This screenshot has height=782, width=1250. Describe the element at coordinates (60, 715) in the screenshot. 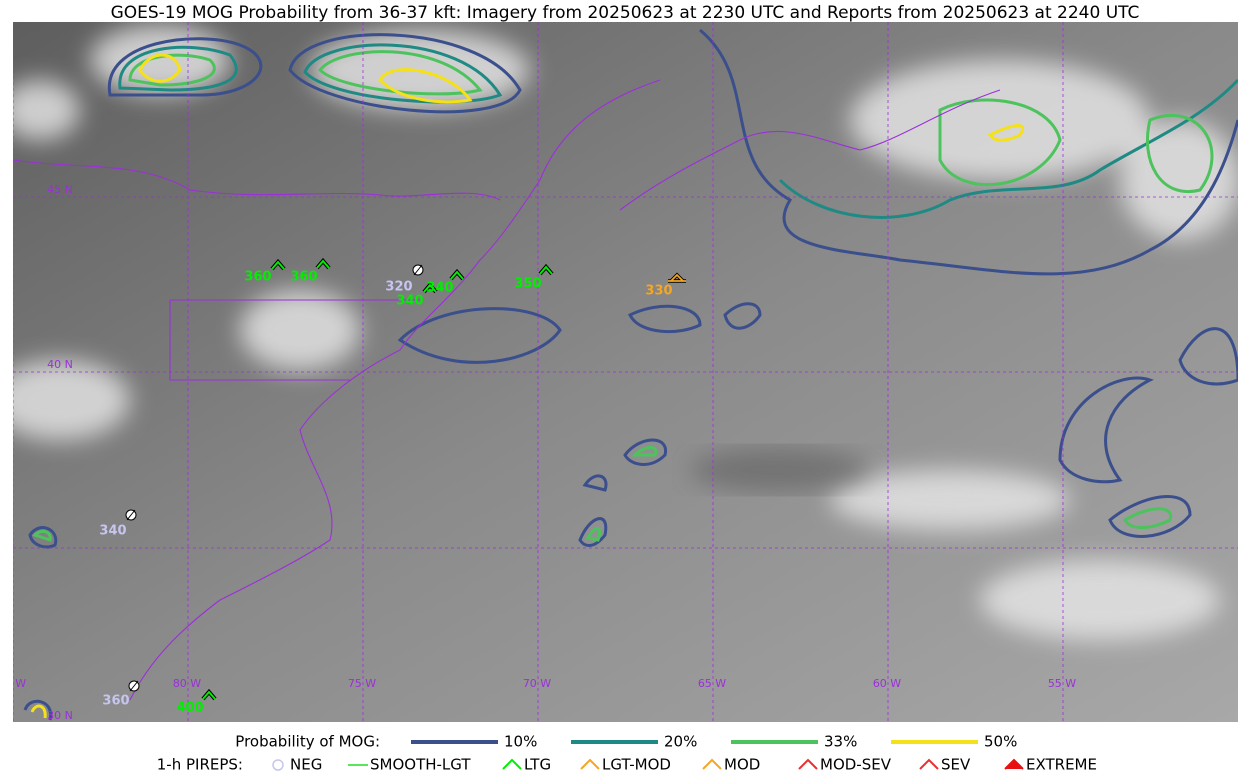

I see `lat-label: 30 N` at that location.